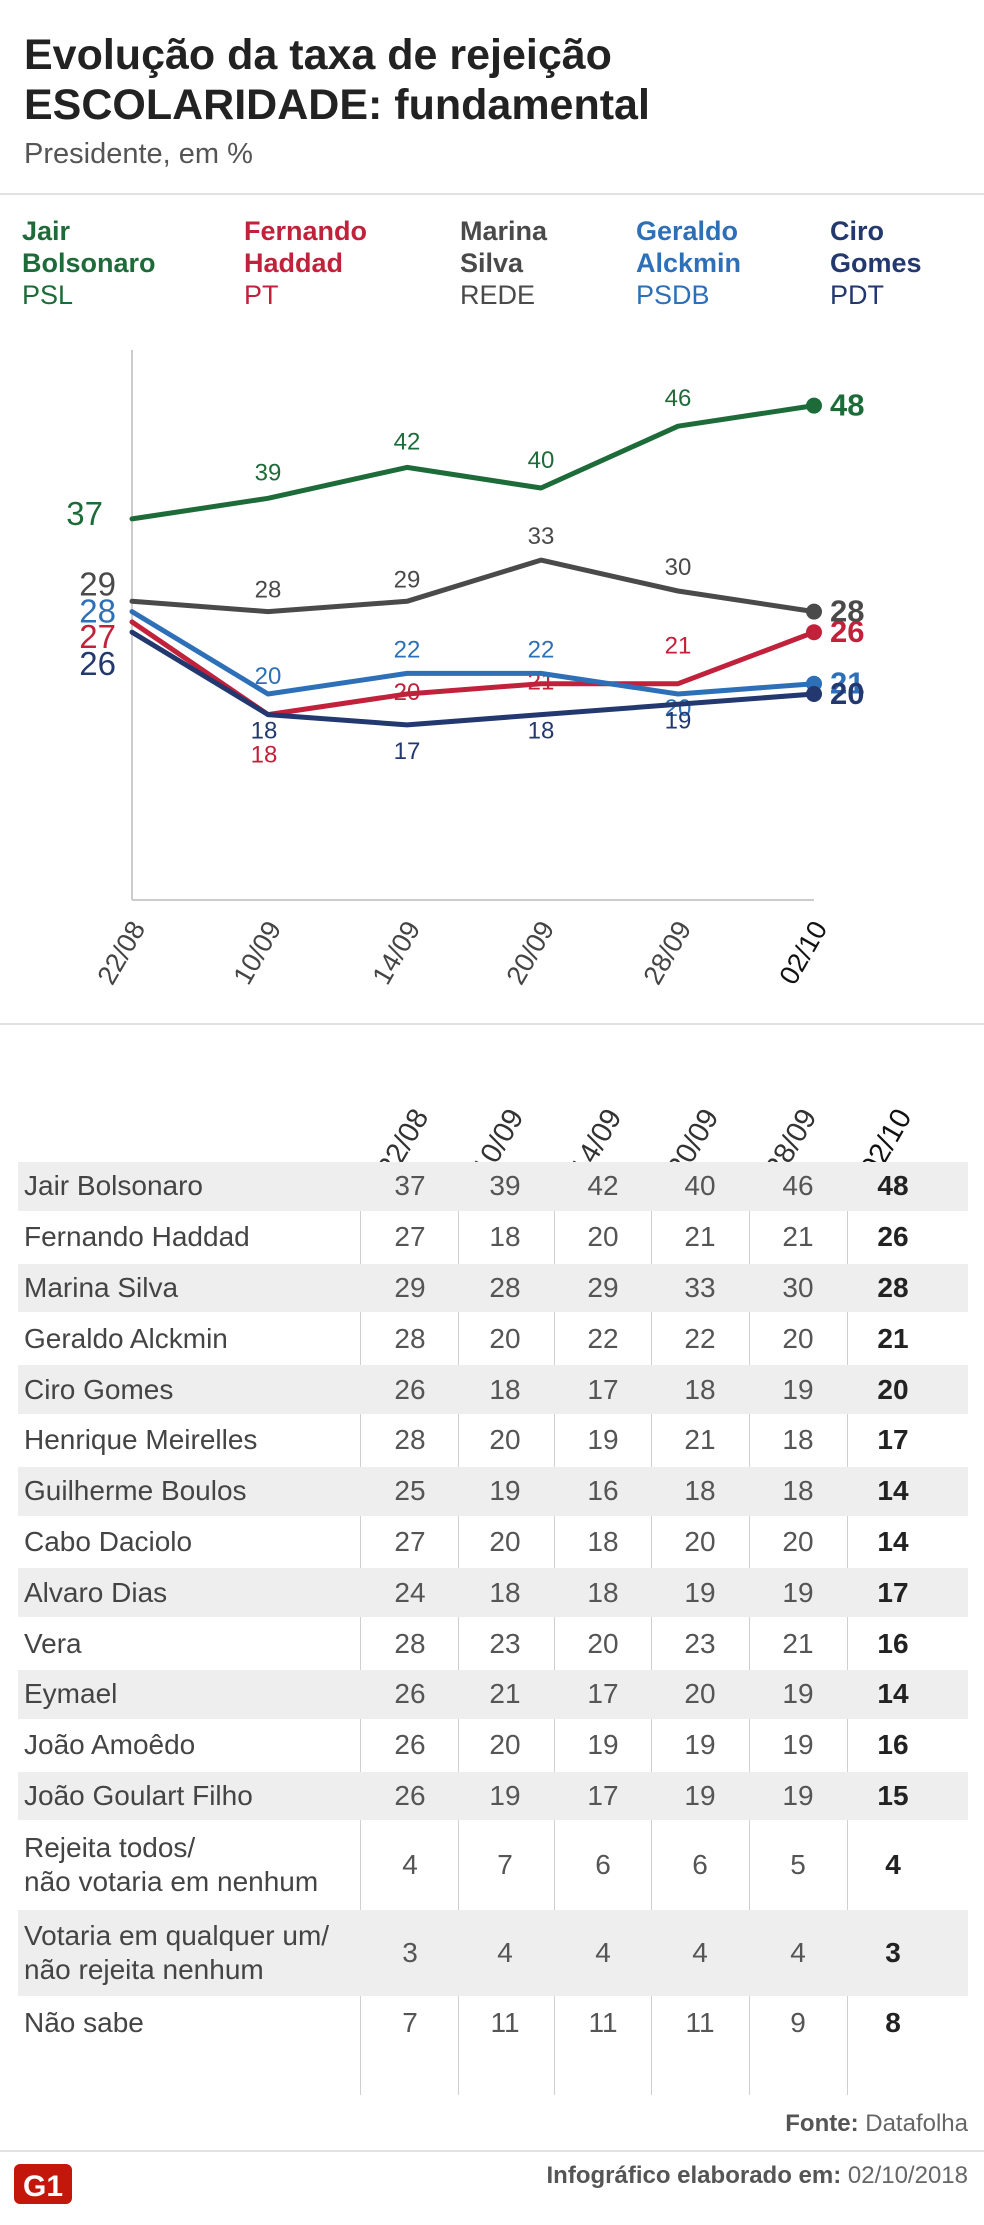 This screenshot has height=2225, width=984. What do you see at coordinates (505, 1953) in the screenshot?
I see `table-cell: 4` at bounding box center [505, 1953].